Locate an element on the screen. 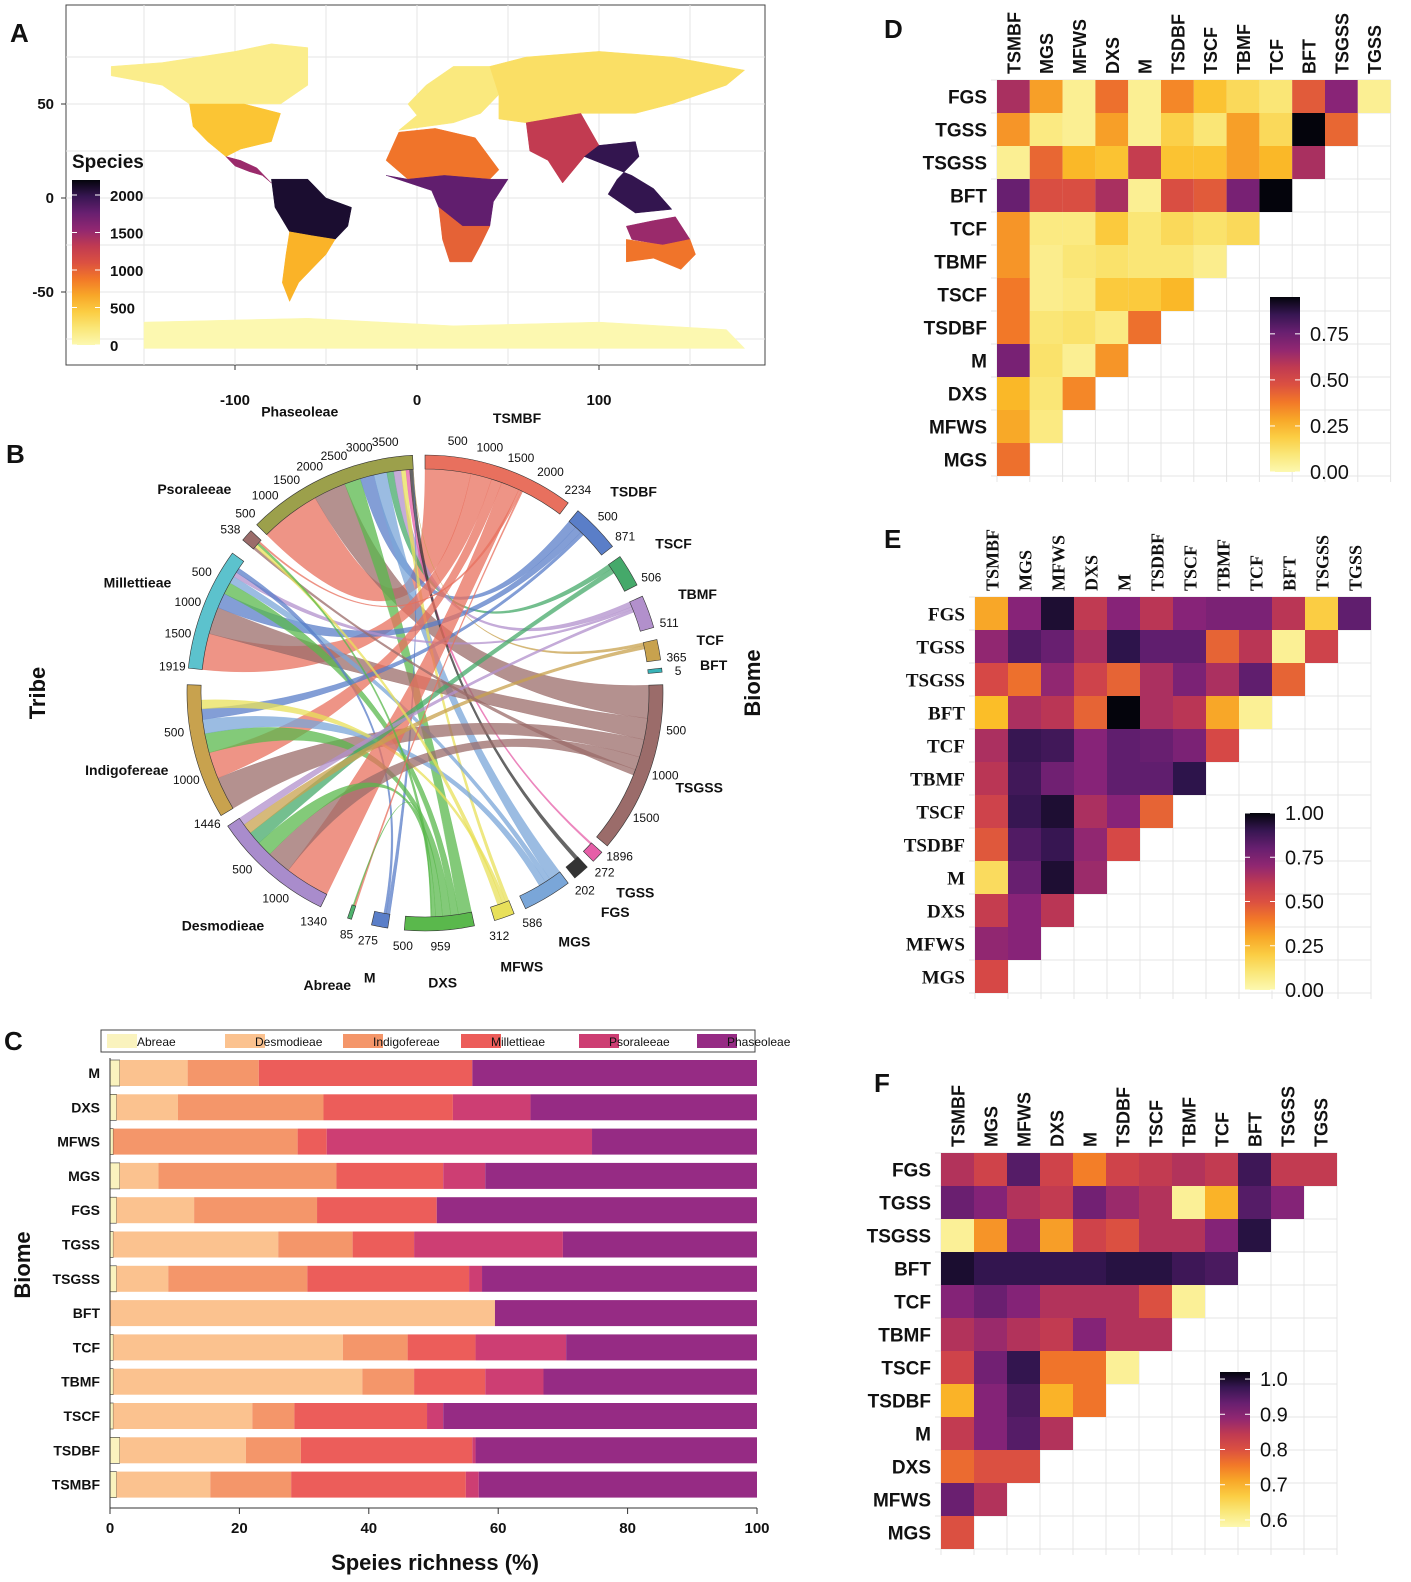 The image size is (1411, 1582). chord-tribe-name: Millettieae is located at coordinates (138, 583).